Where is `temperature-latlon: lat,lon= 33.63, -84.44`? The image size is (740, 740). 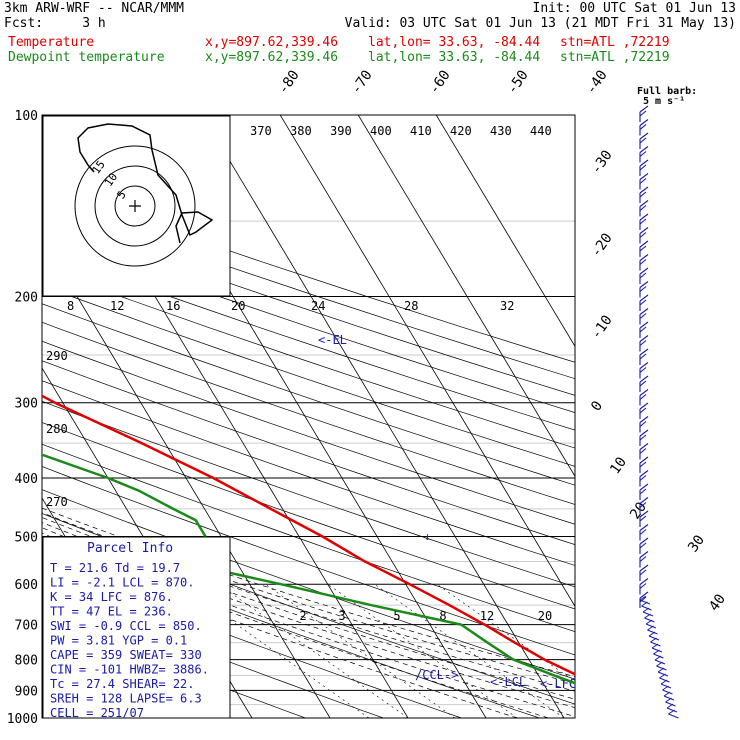 temperature-latlon: lat,lon= 33.63, -84.44 is located at coordinates (454, 42).